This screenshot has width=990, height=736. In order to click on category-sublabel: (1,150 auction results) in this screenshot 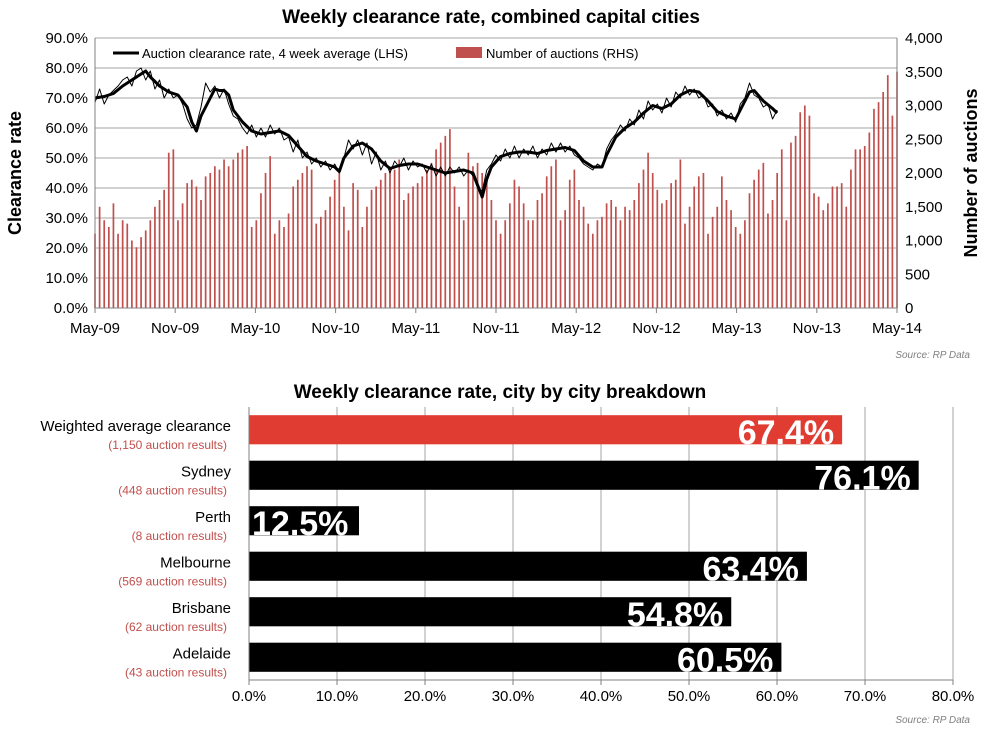, I will do `click(167, 445)`.